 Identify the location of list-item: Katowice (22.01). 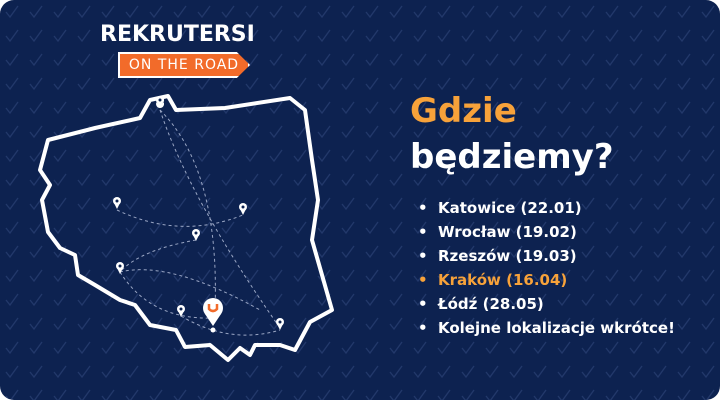
(546, 208).